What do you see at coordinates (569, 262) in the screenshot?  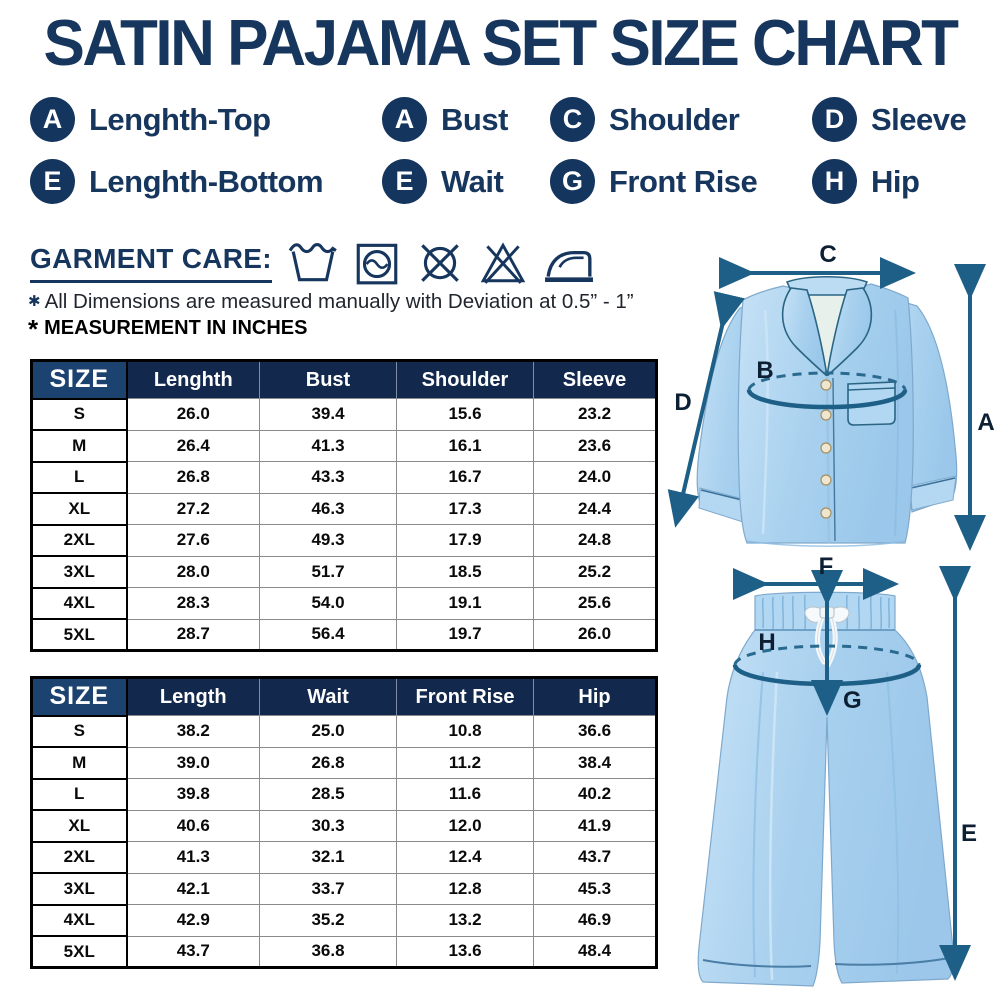 I see `iron-icon` at bounding box center [569, 262].